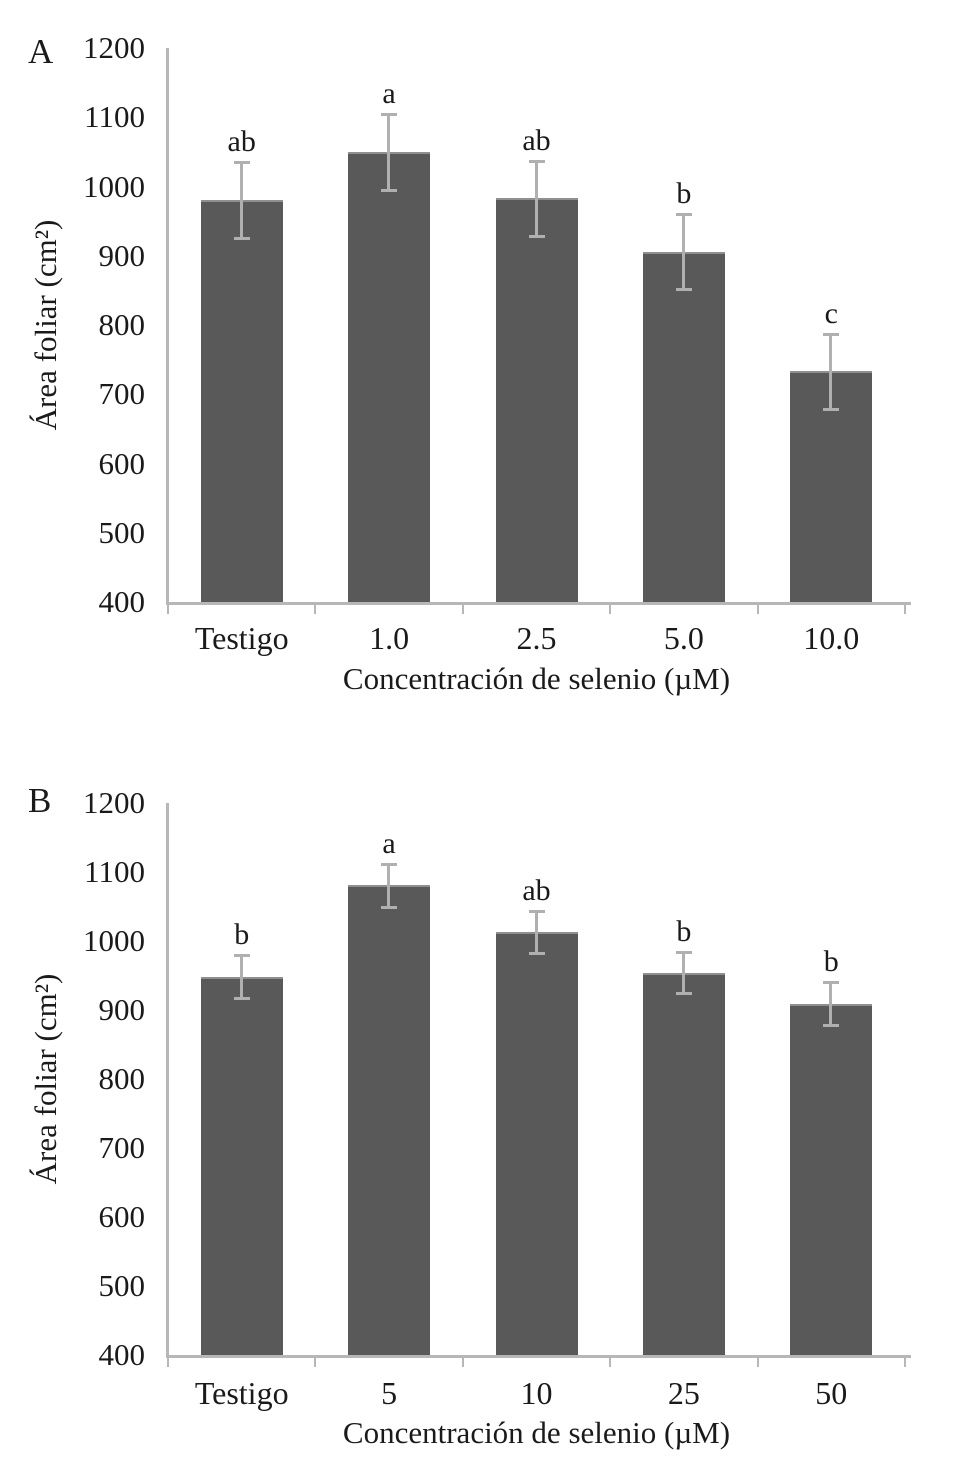  Describe the element at coordinates (41, 51) in the screenshot. I see `panel-label: A` at that location.